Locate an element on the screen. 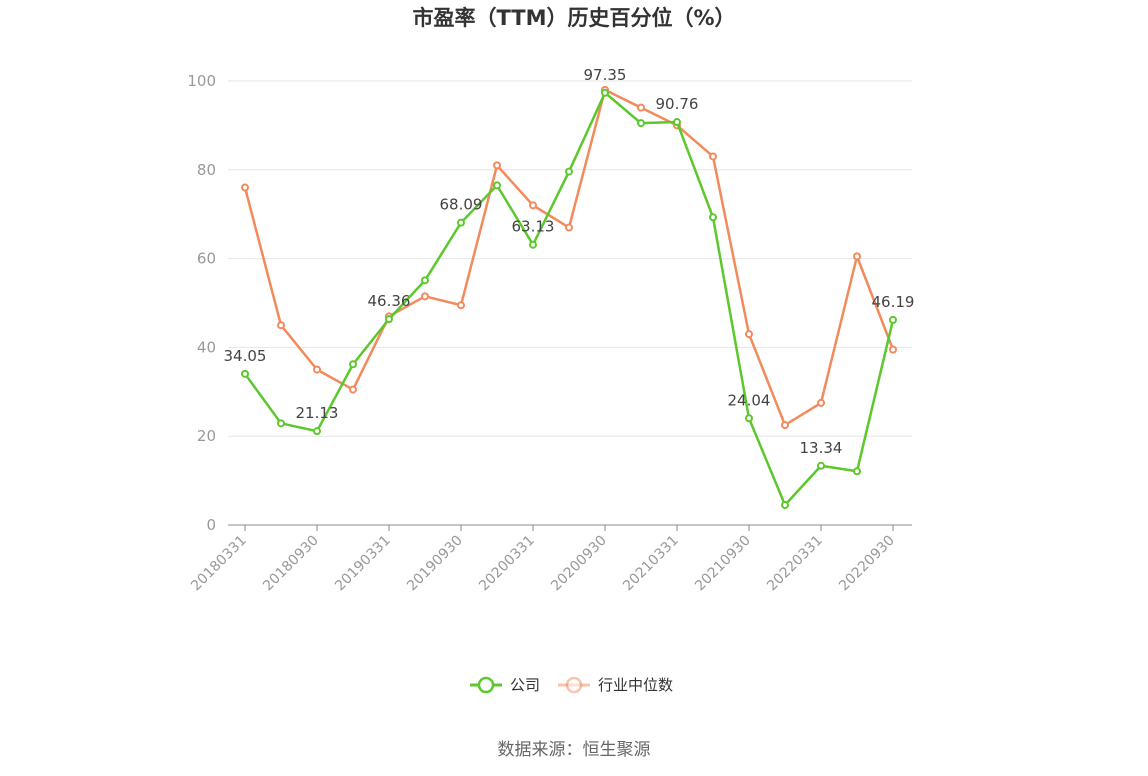  y-tick-label: 80 is located at coordinates (206, 170).